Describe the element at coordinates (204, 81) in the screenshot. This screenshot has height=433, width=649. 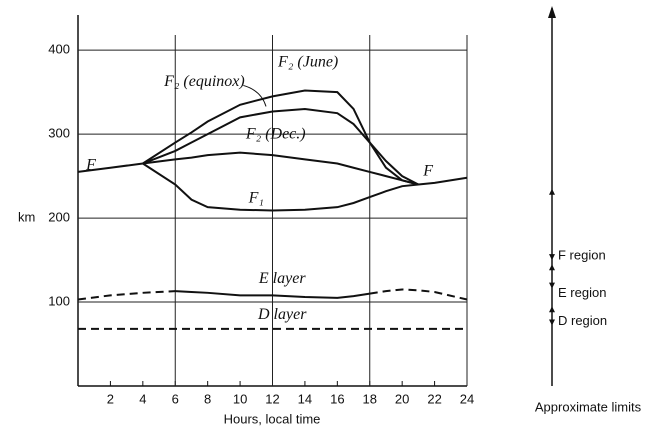
I see `series-label: F₂ (equinox)` at that location.